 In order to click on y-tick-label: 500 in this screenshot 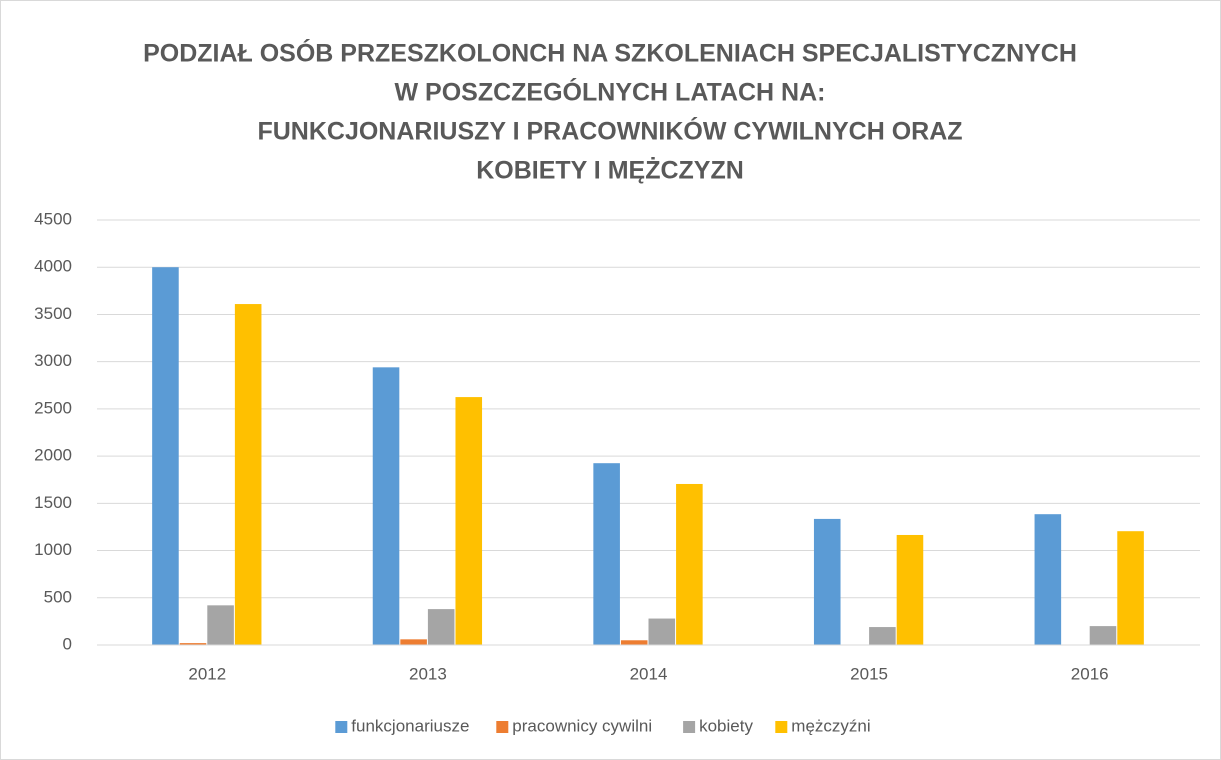, I will do `click(58, 596)`.